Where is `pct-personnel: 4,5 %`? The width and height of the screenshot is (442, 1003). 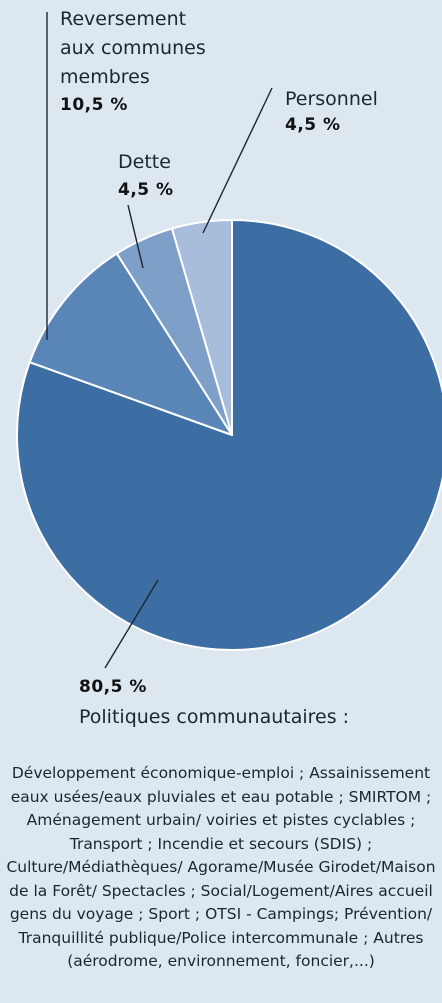
pct-personnel: 4,5 % is located at coordinates (313, 125).